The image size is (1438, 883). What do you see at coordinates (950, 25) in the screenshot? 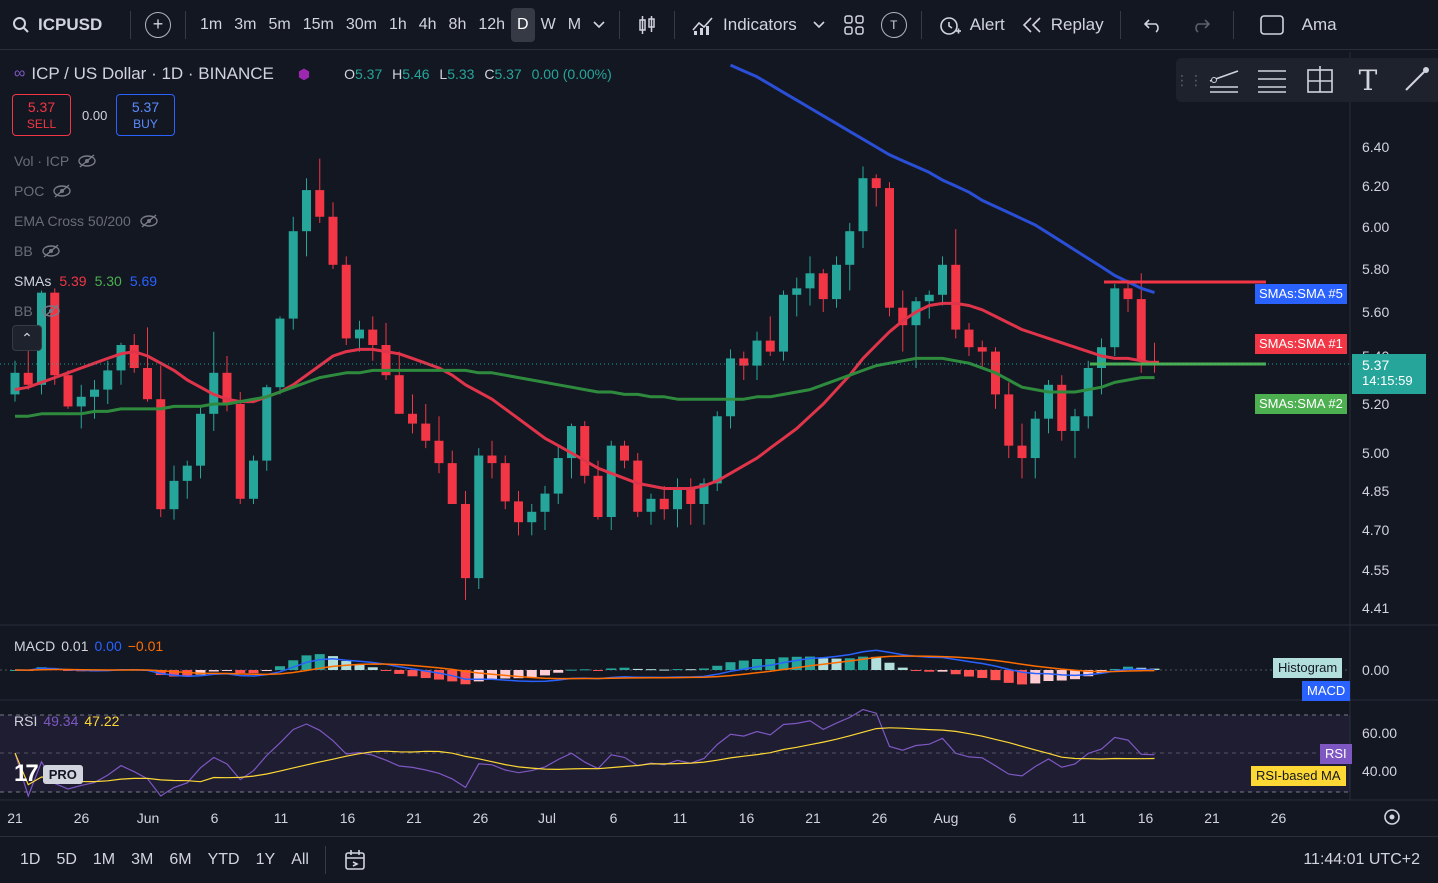
I see `alarm-clock-icon` at bounding box center [950, 25].